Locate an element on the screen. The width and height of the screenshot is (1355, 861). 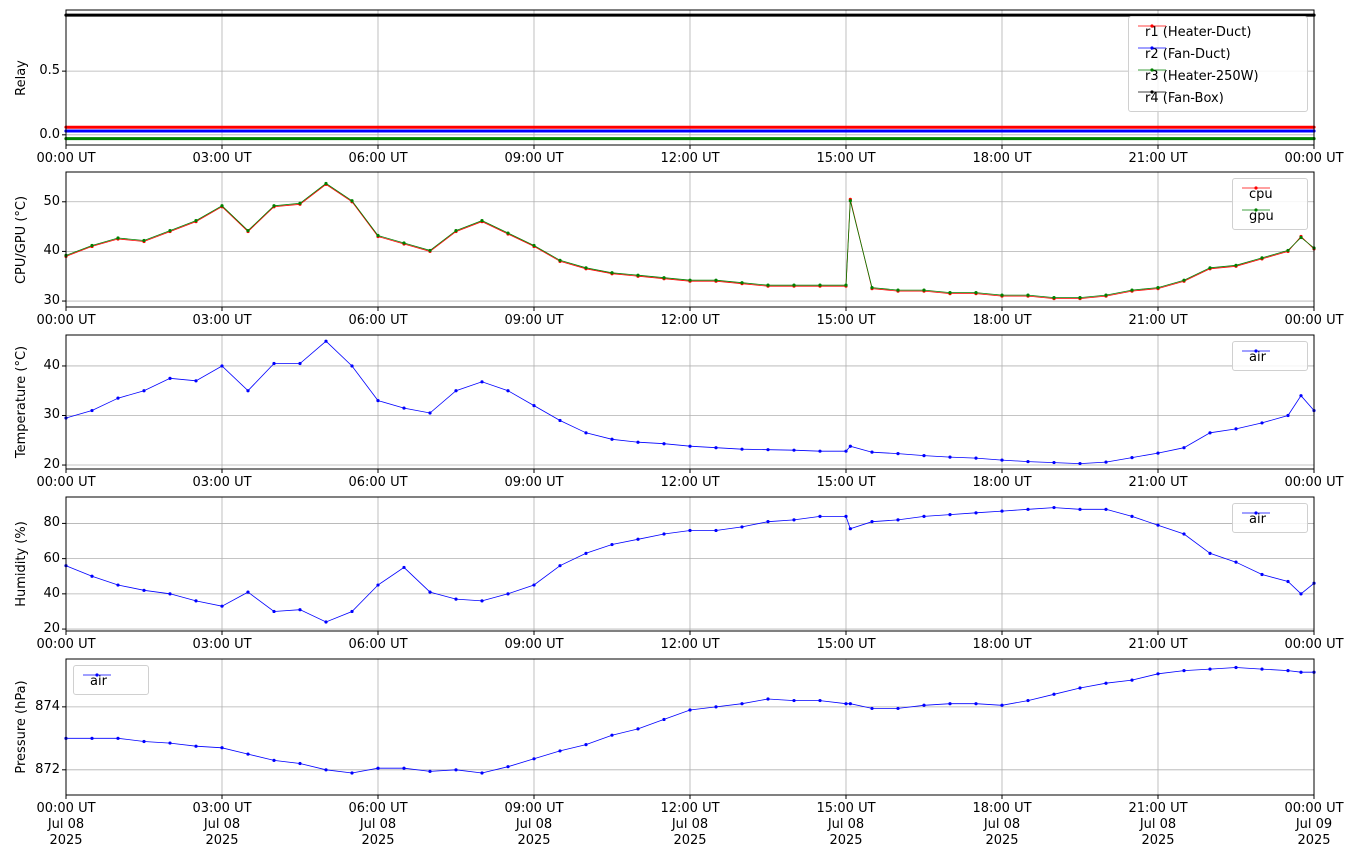
y-tick-label: 50 is located at coordinates (51, 201).